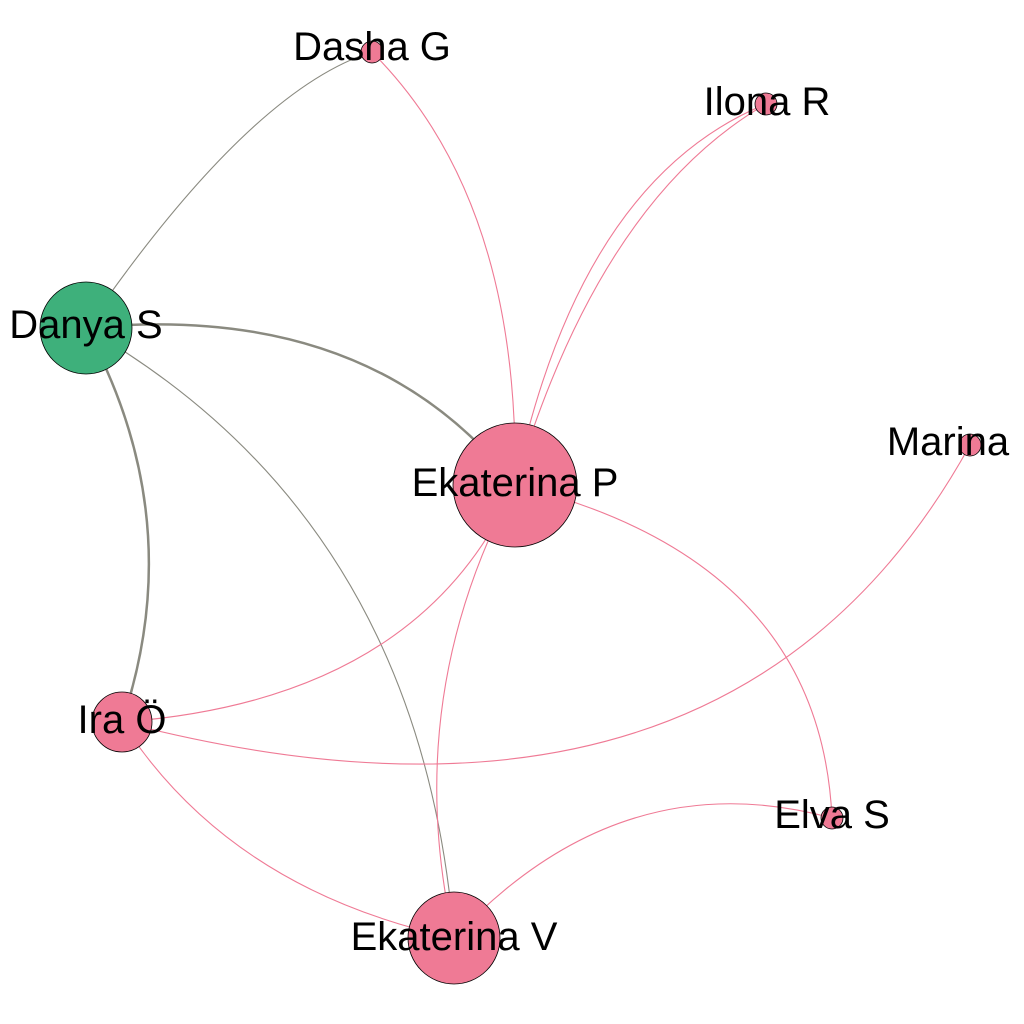 The width and height of the screenshot is (1024, 1024). I want to click on node-label-ira-o: Ira Ö, so click(122, 720).